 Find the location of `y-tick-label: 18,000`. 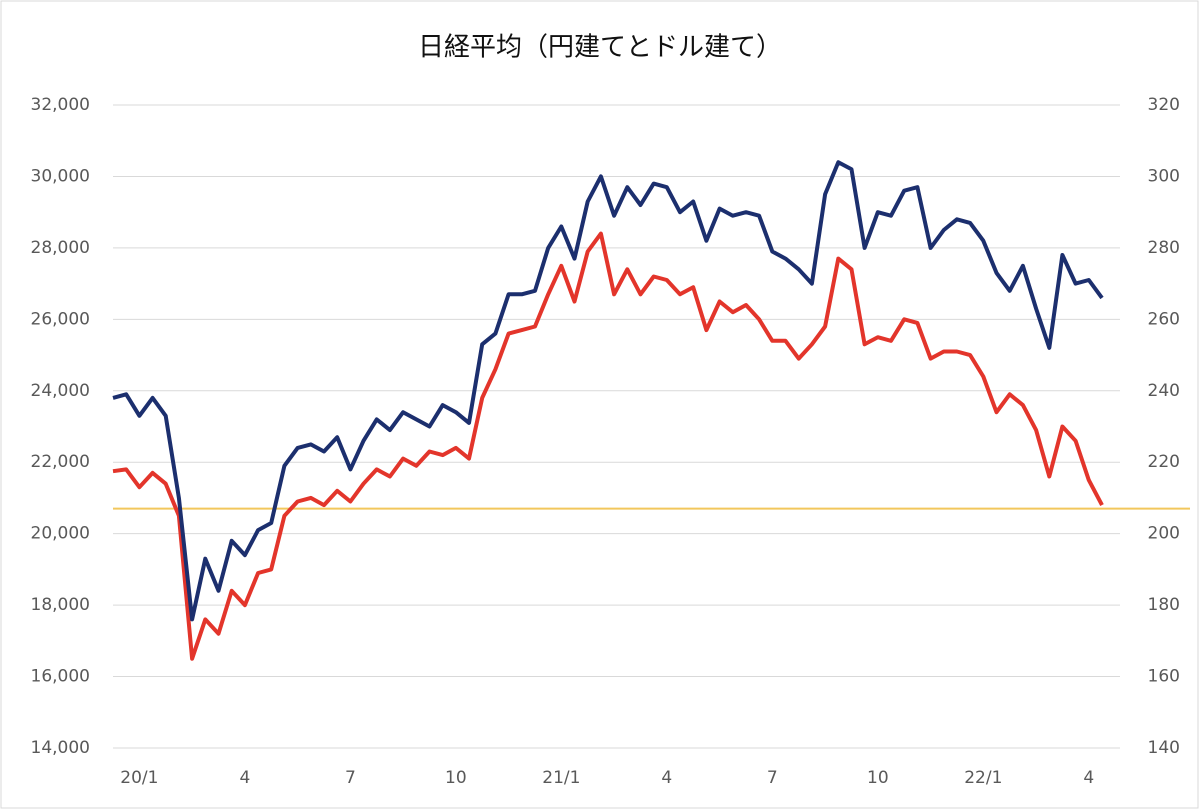

y-tick-label: 18,000 is located at coordinates (60, 605).